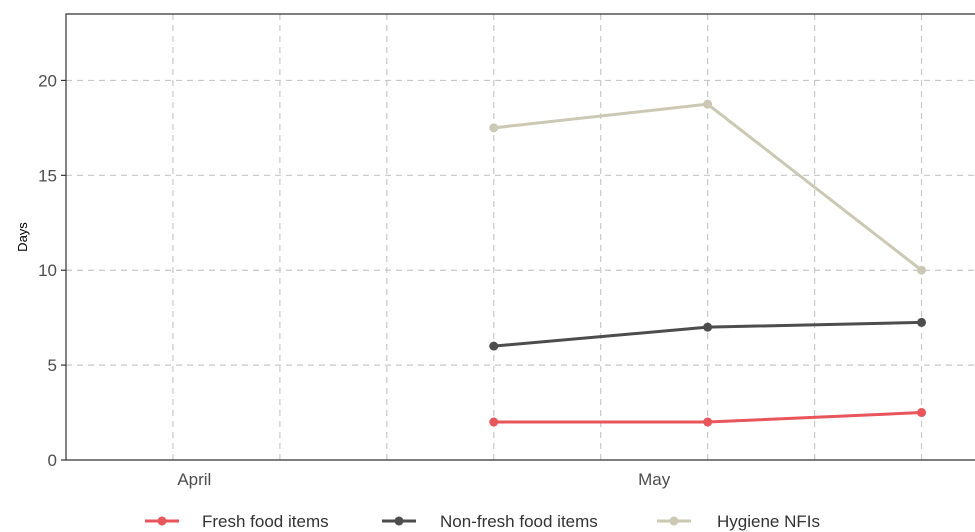 The width and height of the screenshot is (975, 532). Describe the element at coordinates (52, 460) in the screenshot. I see `y-tick-label: 0` at that location.